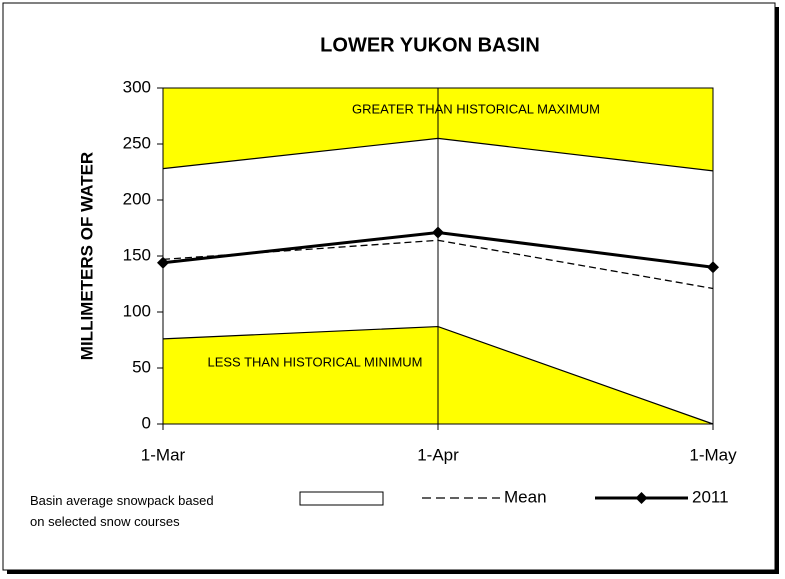 This screenshot has height=579, width=785. What do you see at coordinates (430, 45) in the screenshot?
I see `chart-title: LOWER YUKON BASIN` at bounding box center [430, 45].